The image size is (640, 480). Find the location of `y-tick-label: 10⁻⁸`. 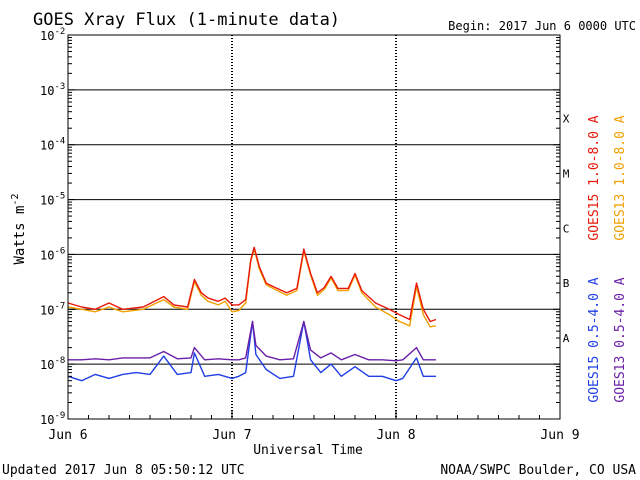

y-tick-label: 10⁻⁸ is located at coordinates (52, 364).